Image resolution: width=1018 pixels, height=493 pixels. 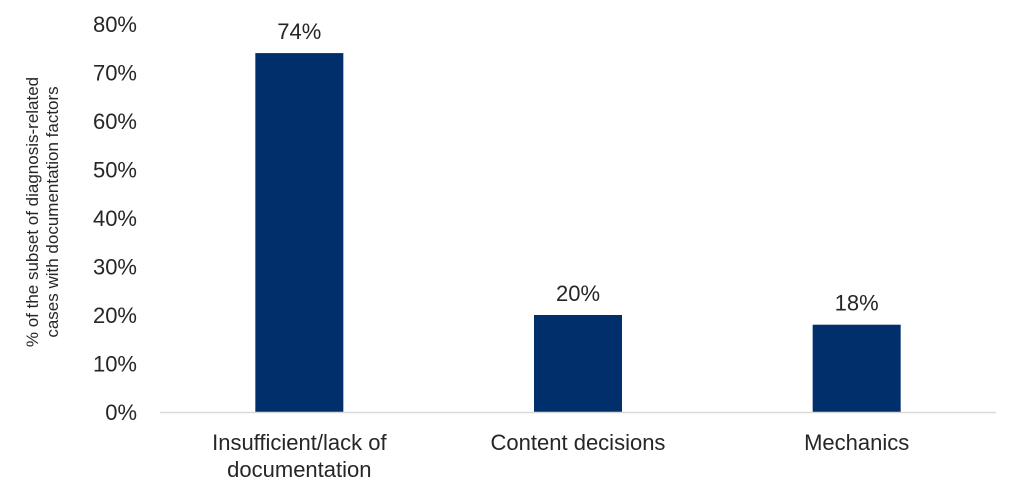 I want to click on y-tick-label: 40%, so click(x=115, y=218).